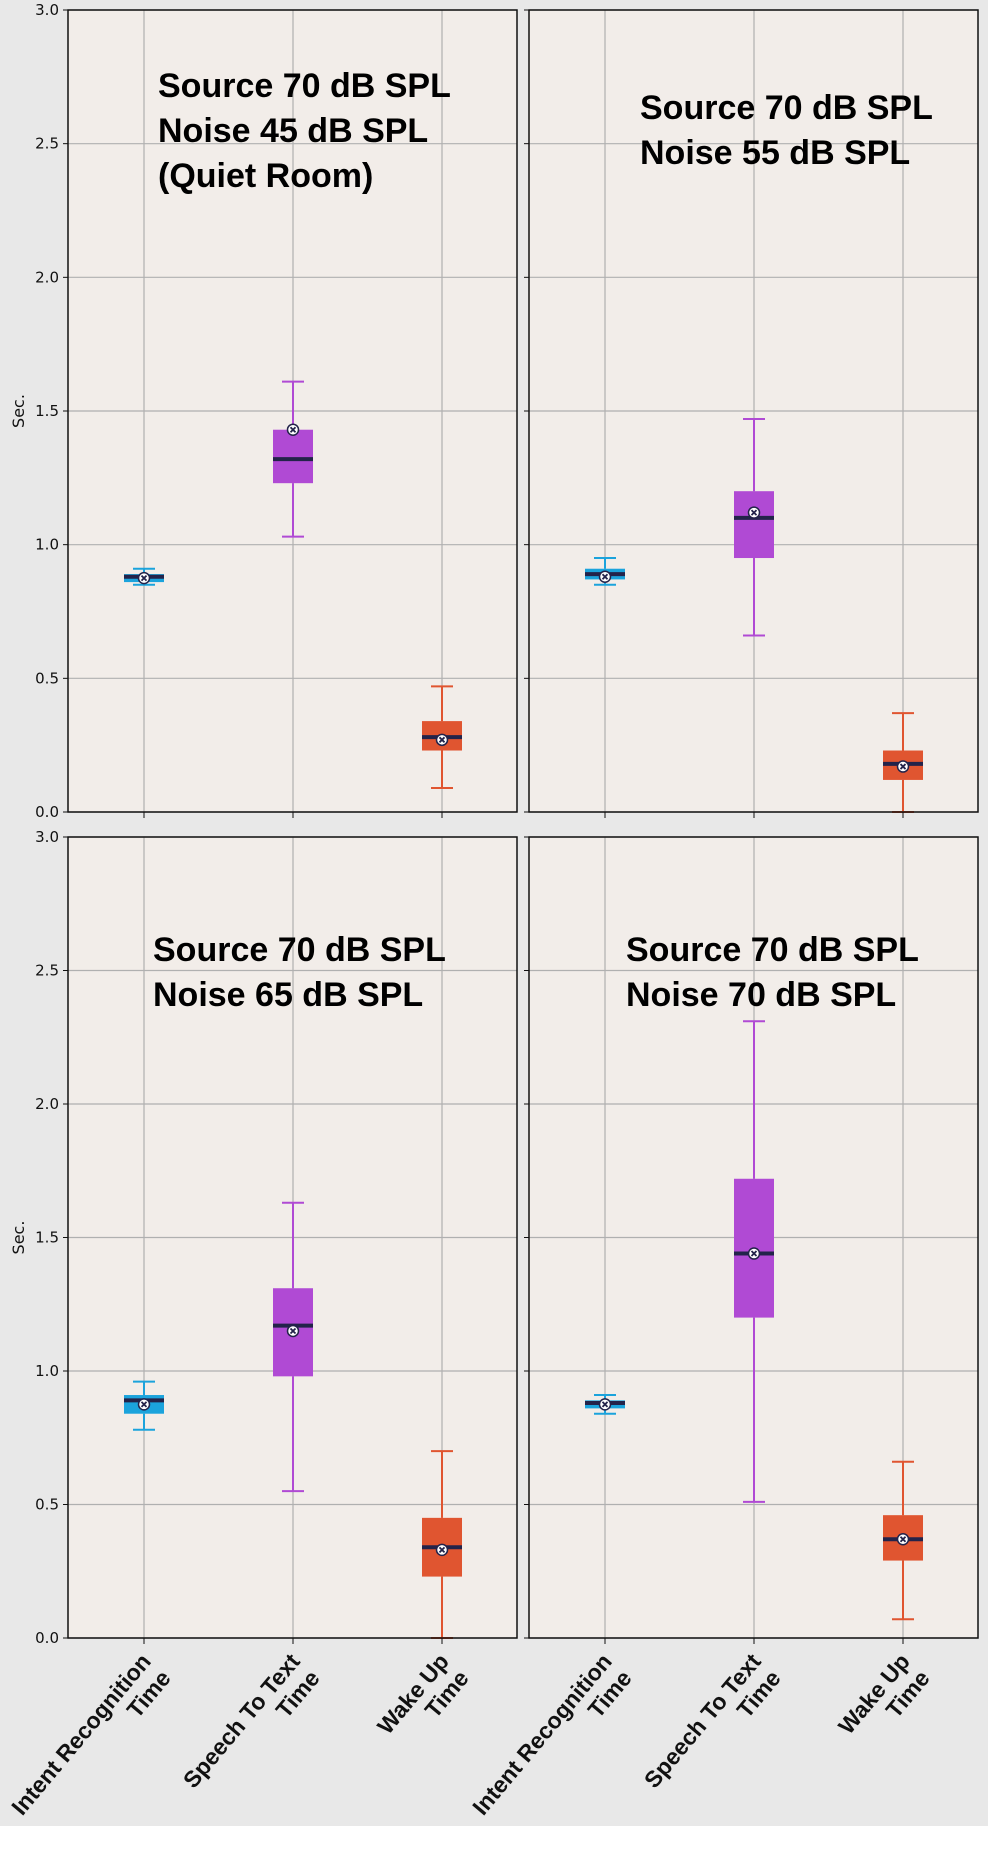 The width and height of the screenshot is (988, 1861). I want to click on annotation-line: Noise 70 dB SPL, so click(761, 995).